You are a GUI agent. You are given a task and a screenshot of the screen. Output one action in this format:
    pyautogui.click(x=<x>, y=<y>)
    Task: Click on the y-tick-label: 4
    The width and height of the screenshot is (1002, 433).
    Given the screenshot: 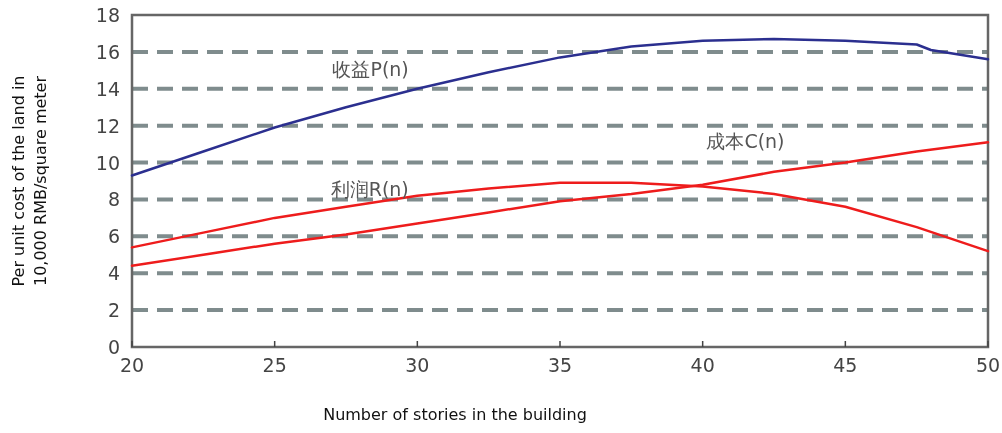 What is the action you would take?
    pyautogui.click(x=113, y=273)
    